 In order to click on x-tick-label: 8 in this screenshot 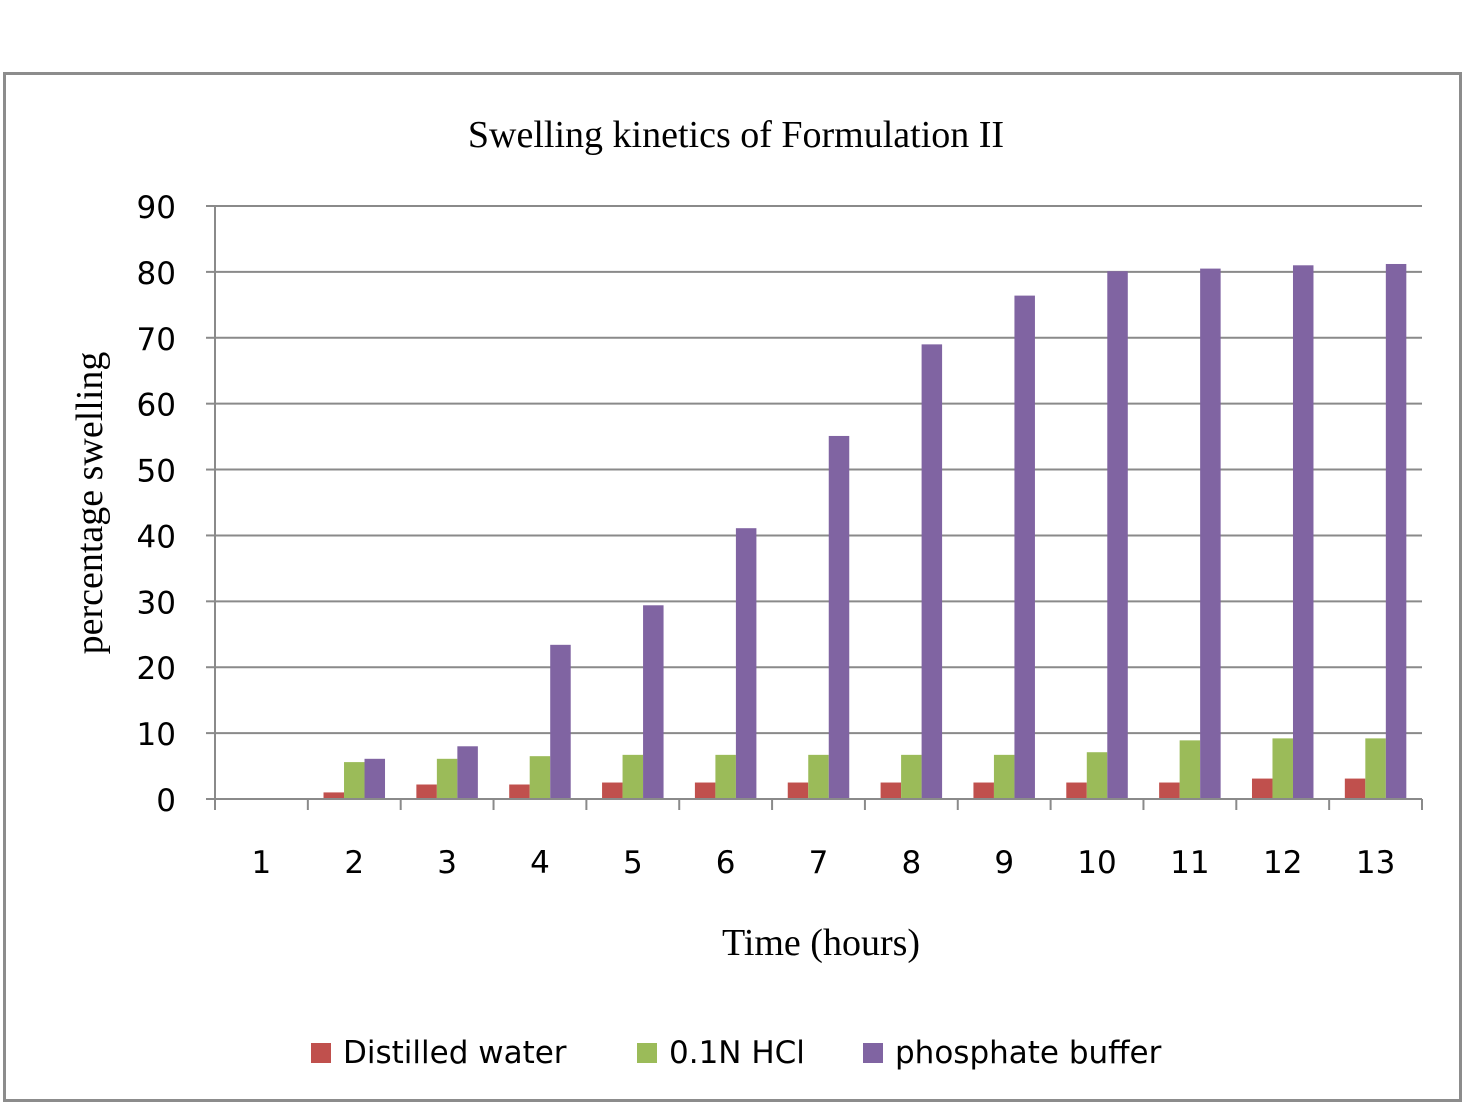, I will do `click(911, 863)`.